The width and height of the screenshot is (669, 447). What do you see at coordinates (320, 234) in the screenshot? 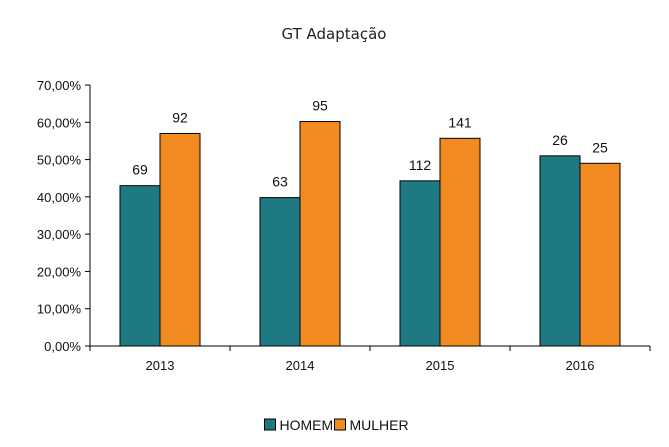
I see `bar-mulher-2014` at bounding box center [320, 234].